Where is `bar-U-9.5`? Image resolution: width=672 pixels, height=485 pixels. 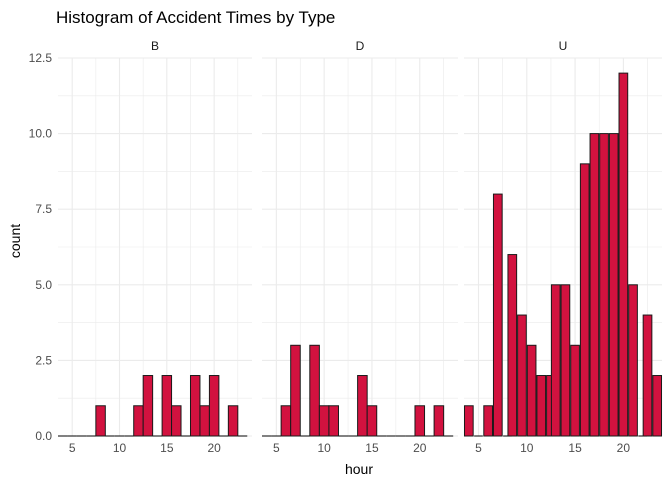 bar-U-9.5 is located at coordinates (522, 375).